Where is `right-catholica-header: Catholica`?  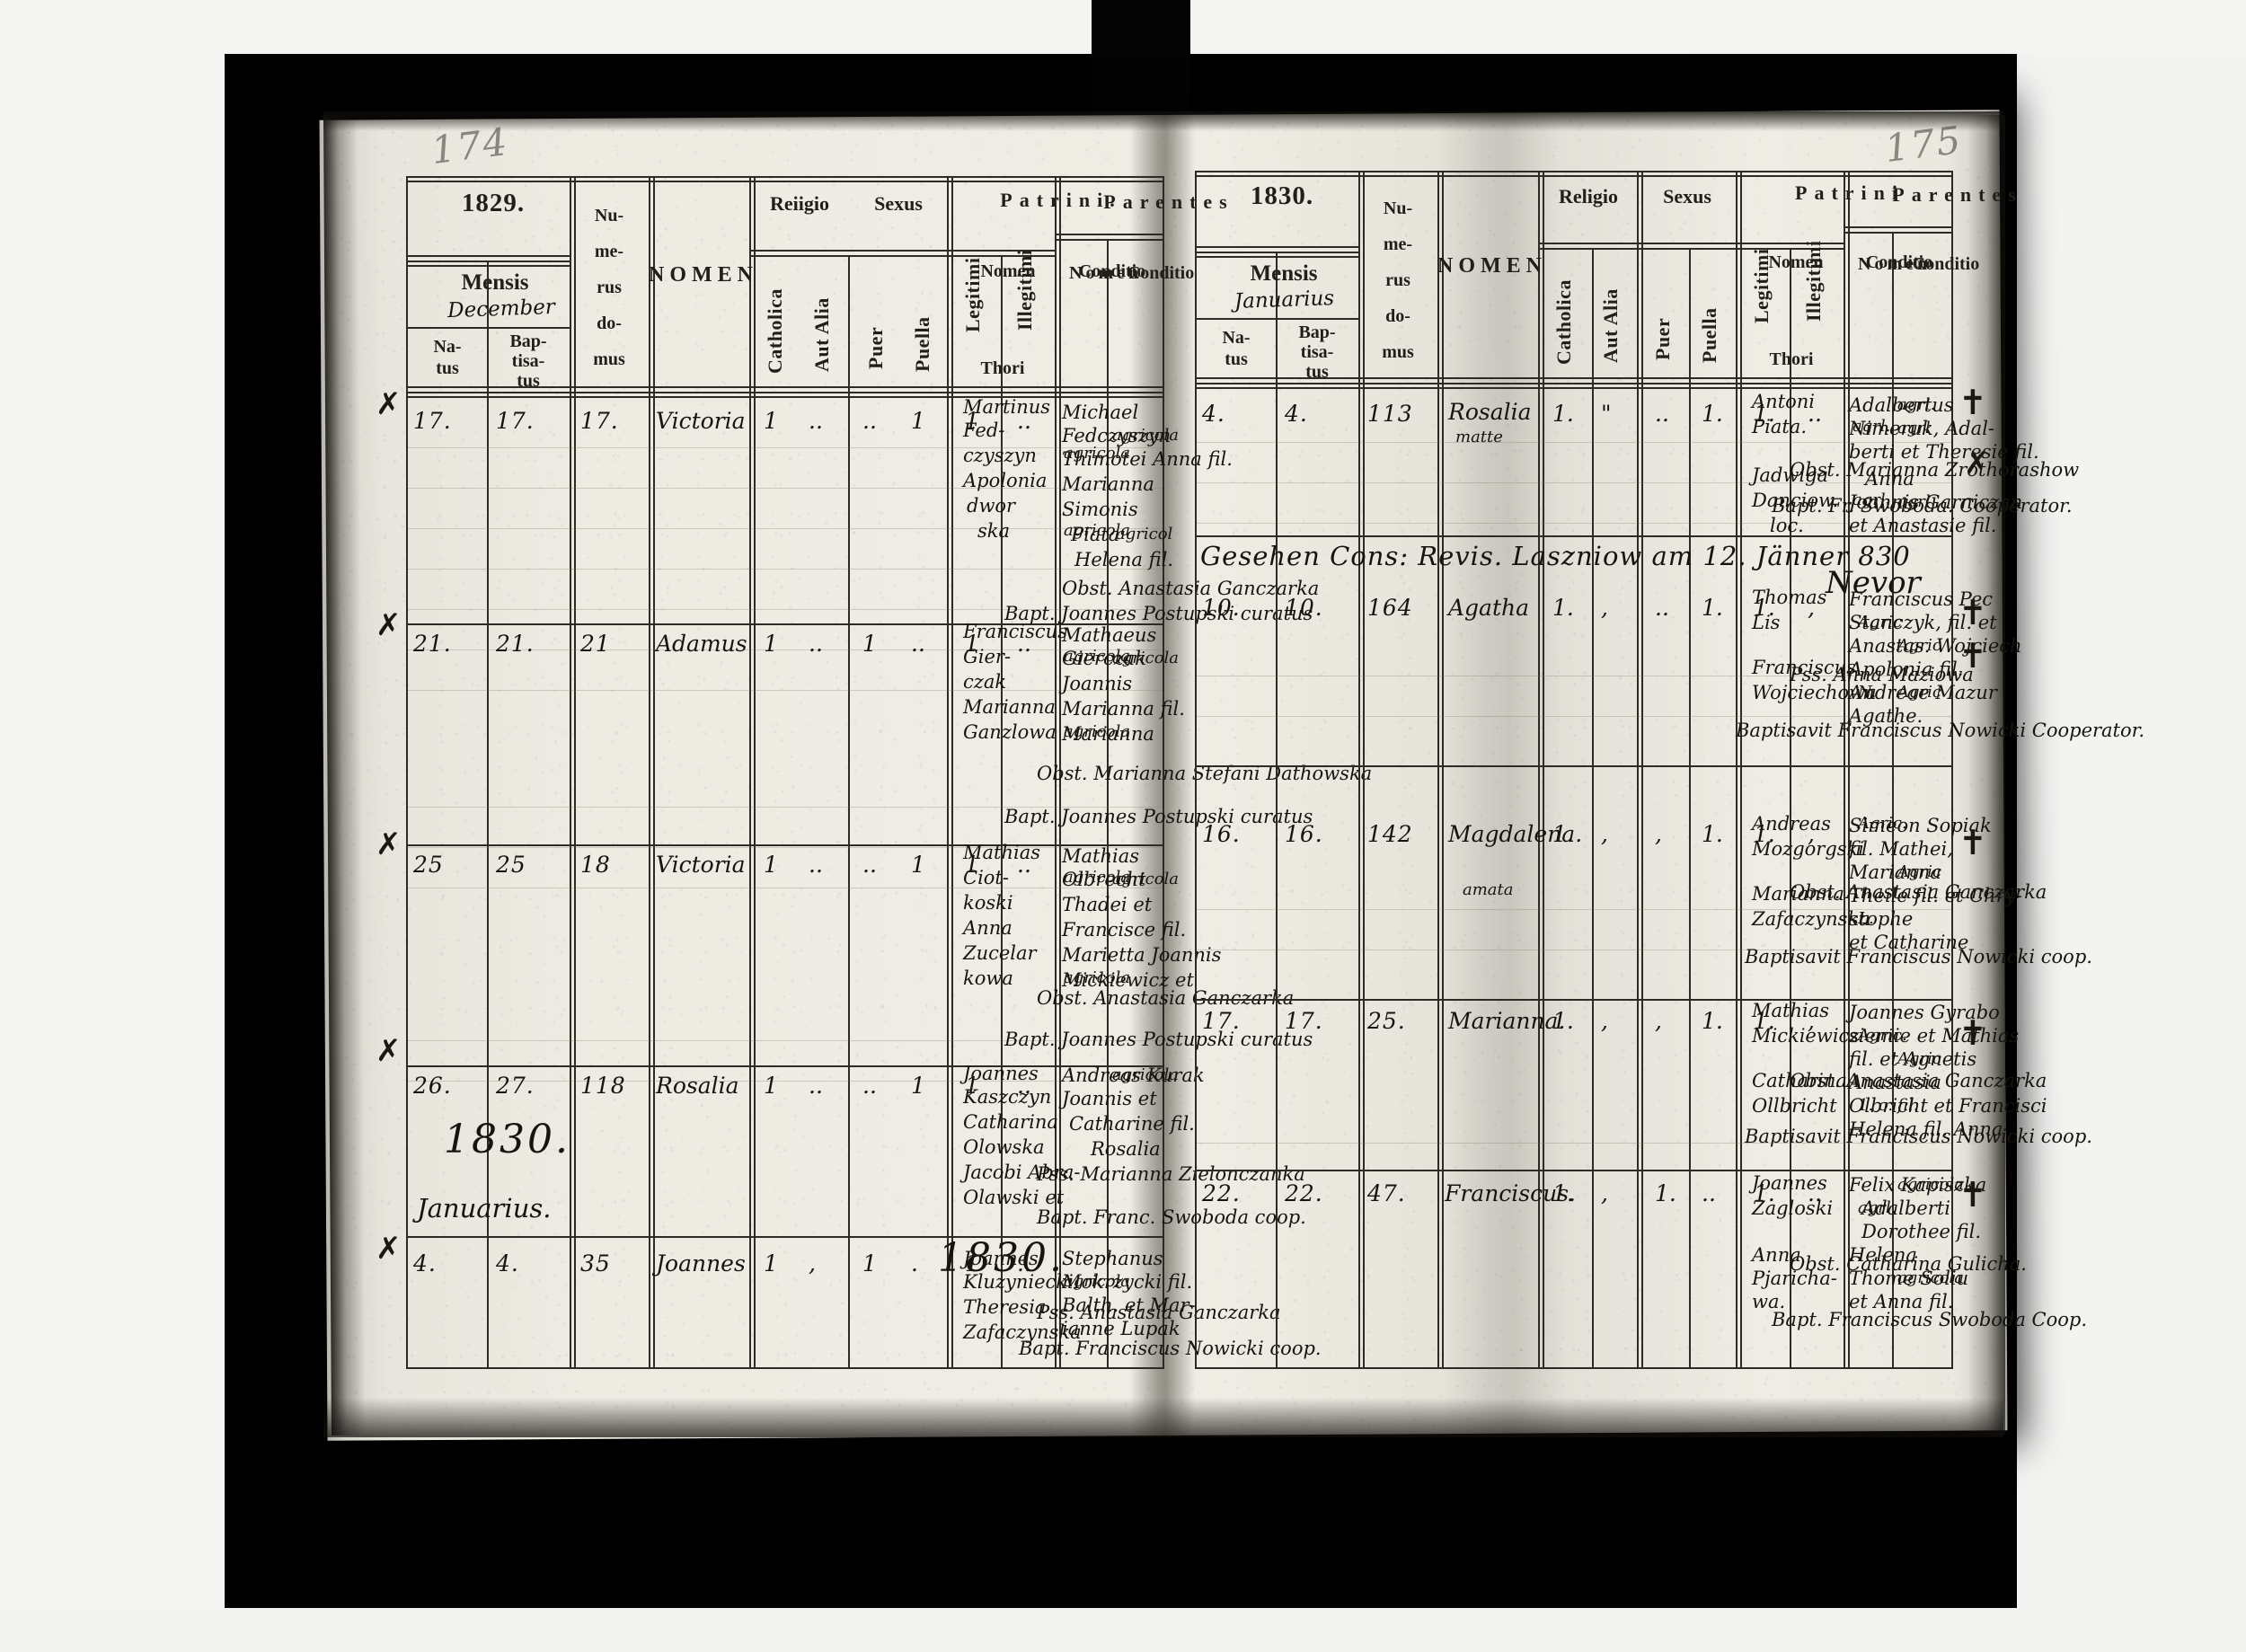
right-catholica-header: Catholica is located at coordinates (1563, 322).